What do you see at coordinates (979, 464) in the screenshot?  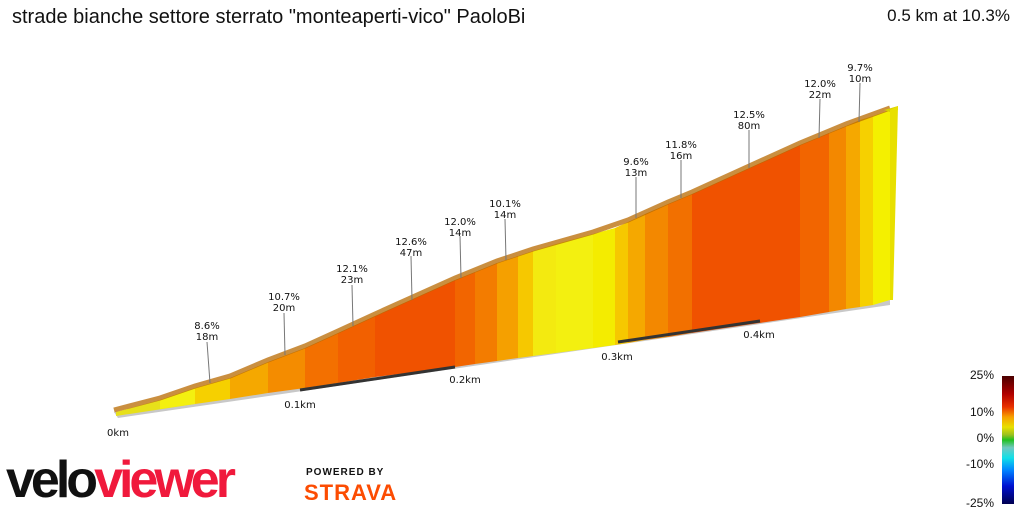 I see `scale-label-minus10: -10%` at bounding box center [979, 464].